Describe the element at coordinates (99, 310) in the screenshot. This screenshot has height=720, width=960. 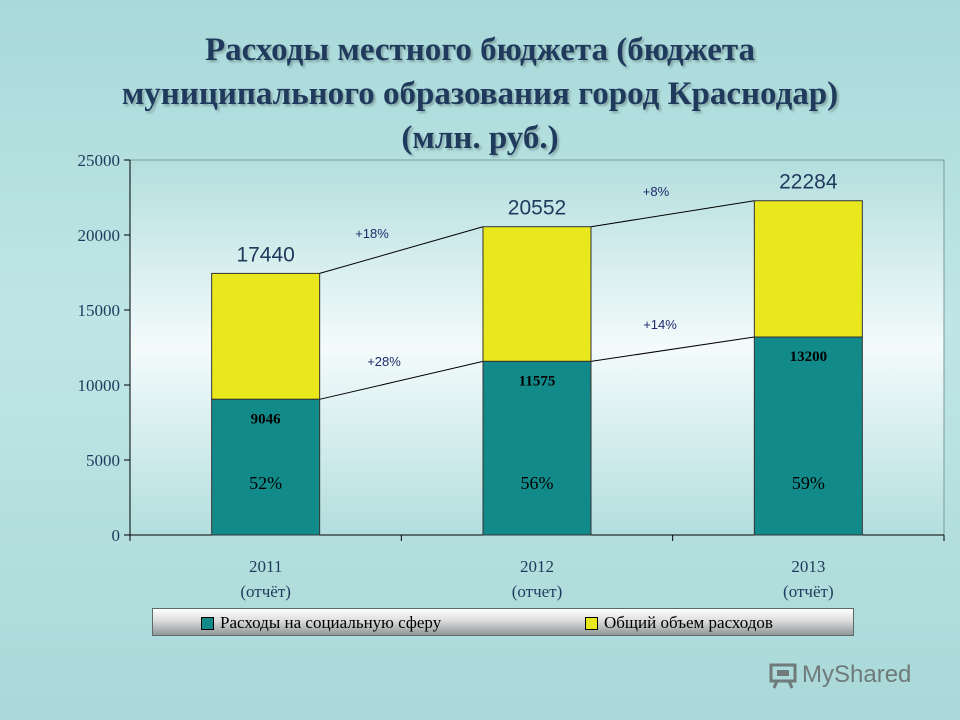
I see `y-tick-label: 15000` at that location.